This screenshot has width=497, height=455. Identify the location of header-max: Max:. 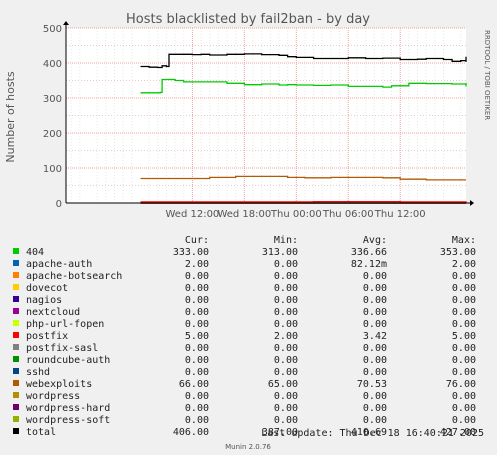
(464, 240).